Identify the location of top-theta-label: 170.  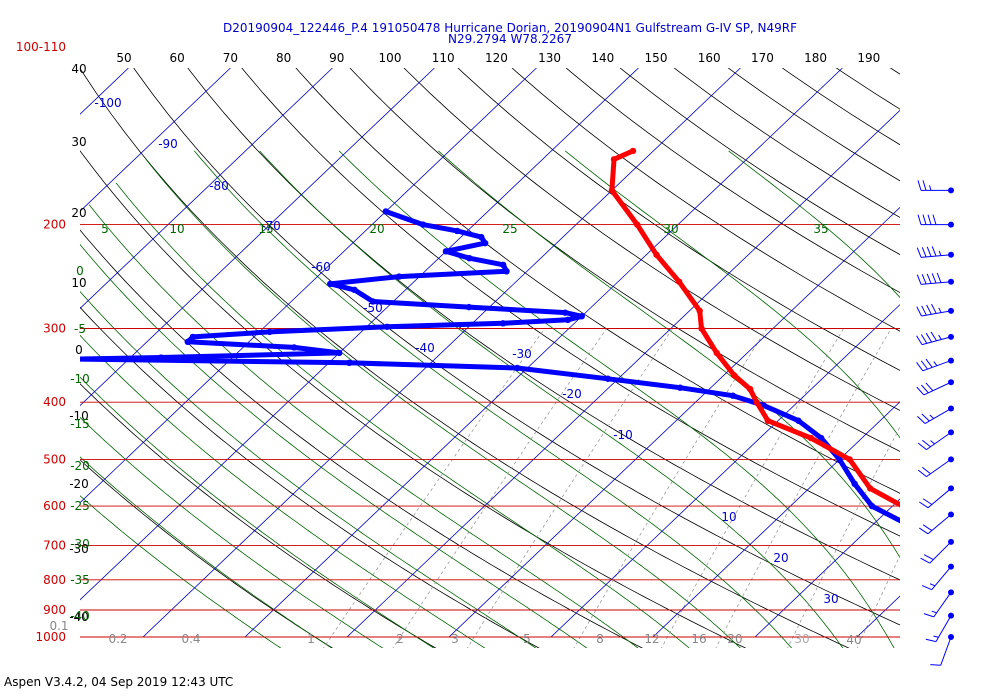
(762, 58).